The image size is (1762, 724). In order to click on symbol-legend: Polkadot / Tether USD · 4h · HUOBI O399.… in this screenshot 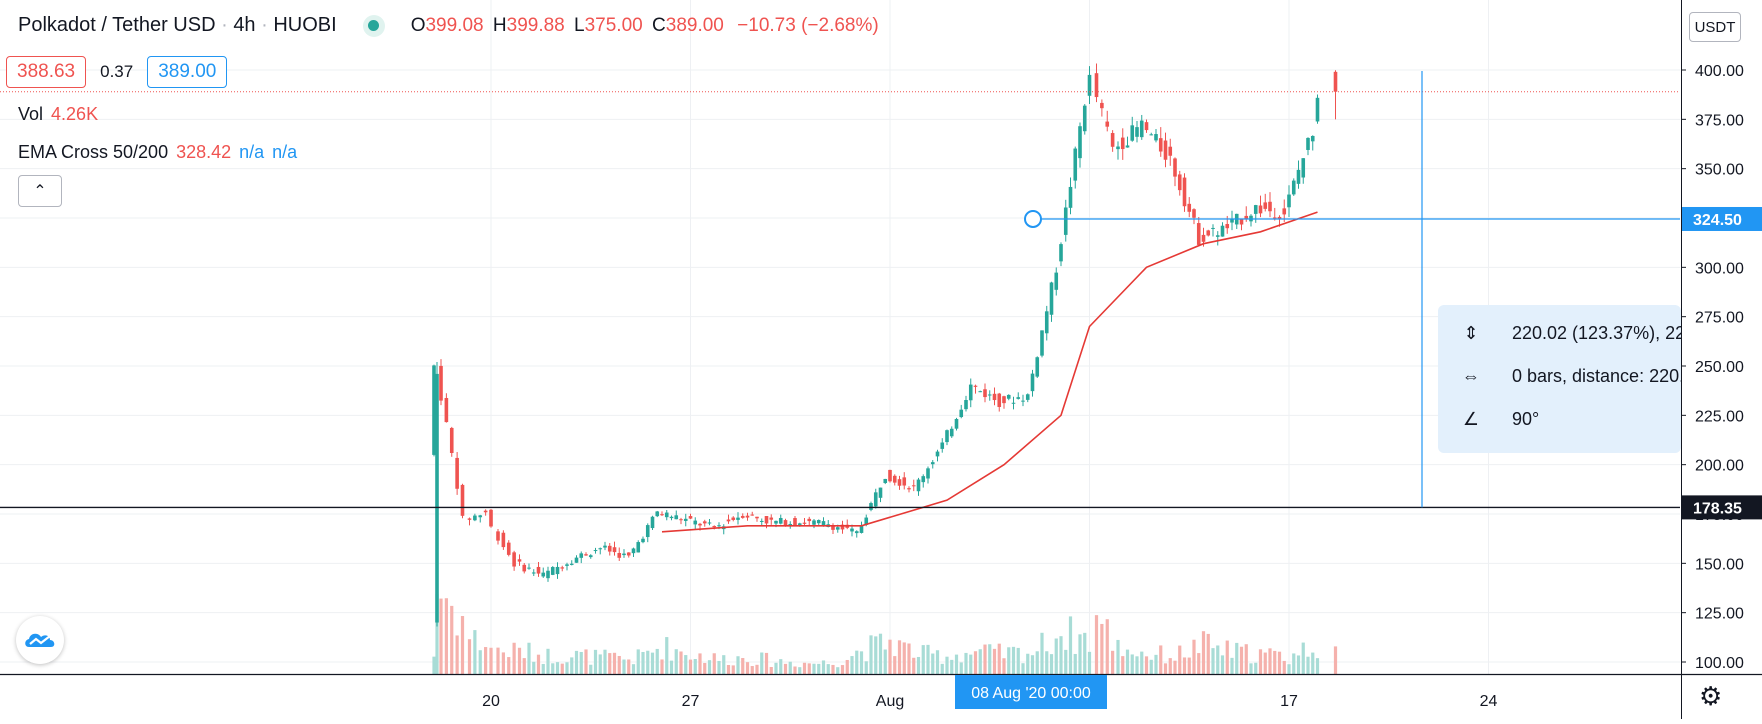, I will do `click(448, 25)`.